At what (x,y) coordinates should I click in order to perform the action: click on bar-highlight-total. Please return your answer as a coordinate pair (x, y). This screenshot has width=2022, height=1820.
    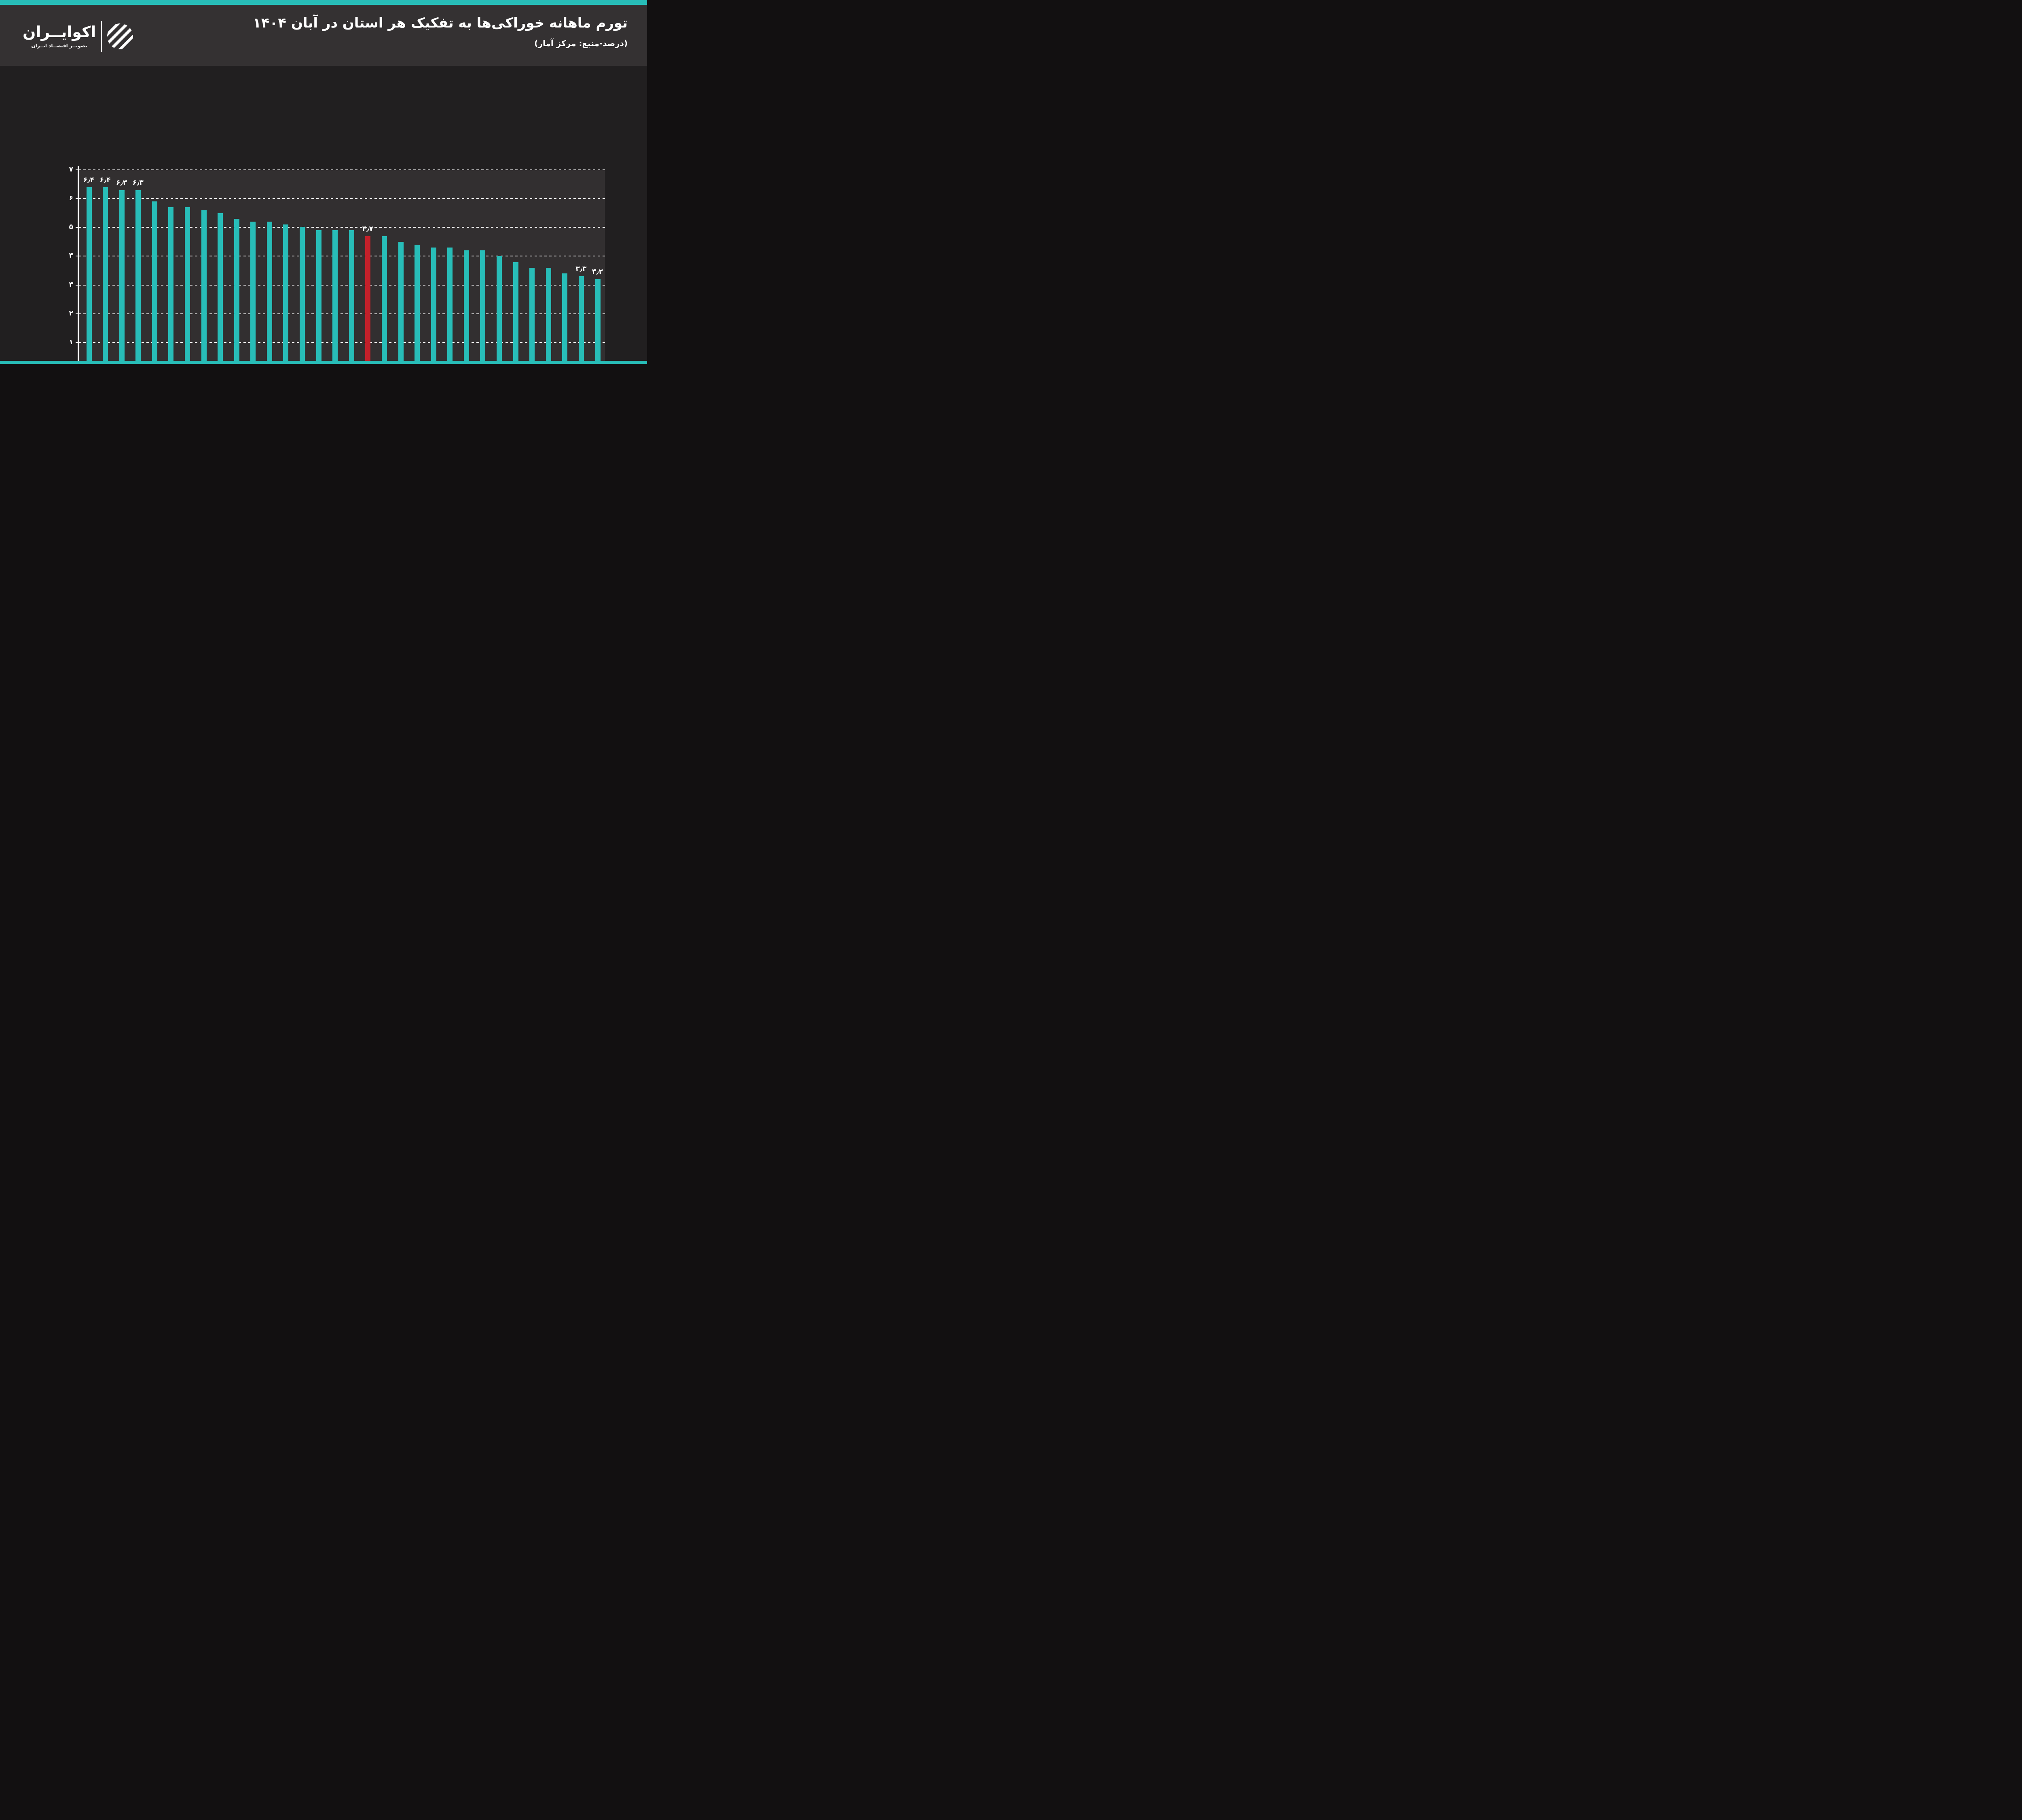
    Looking at the image, I should click on (368, 300).